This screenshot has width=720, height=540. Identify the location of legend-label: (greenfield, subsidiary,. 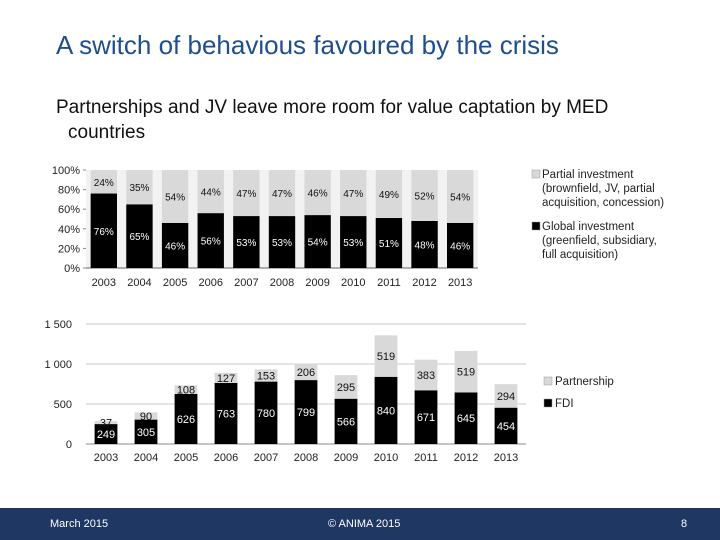
(599, 241).